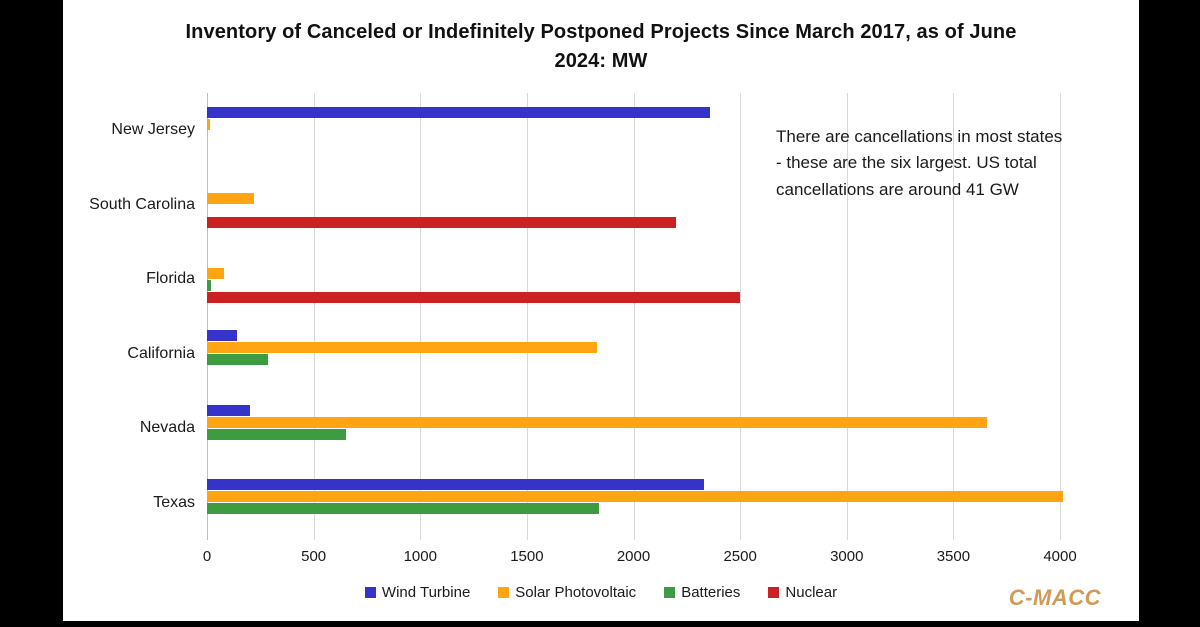  Describe the element at coordinates (953, 556) in the screenshot. I see `x-tick-label: 3500` at that location.